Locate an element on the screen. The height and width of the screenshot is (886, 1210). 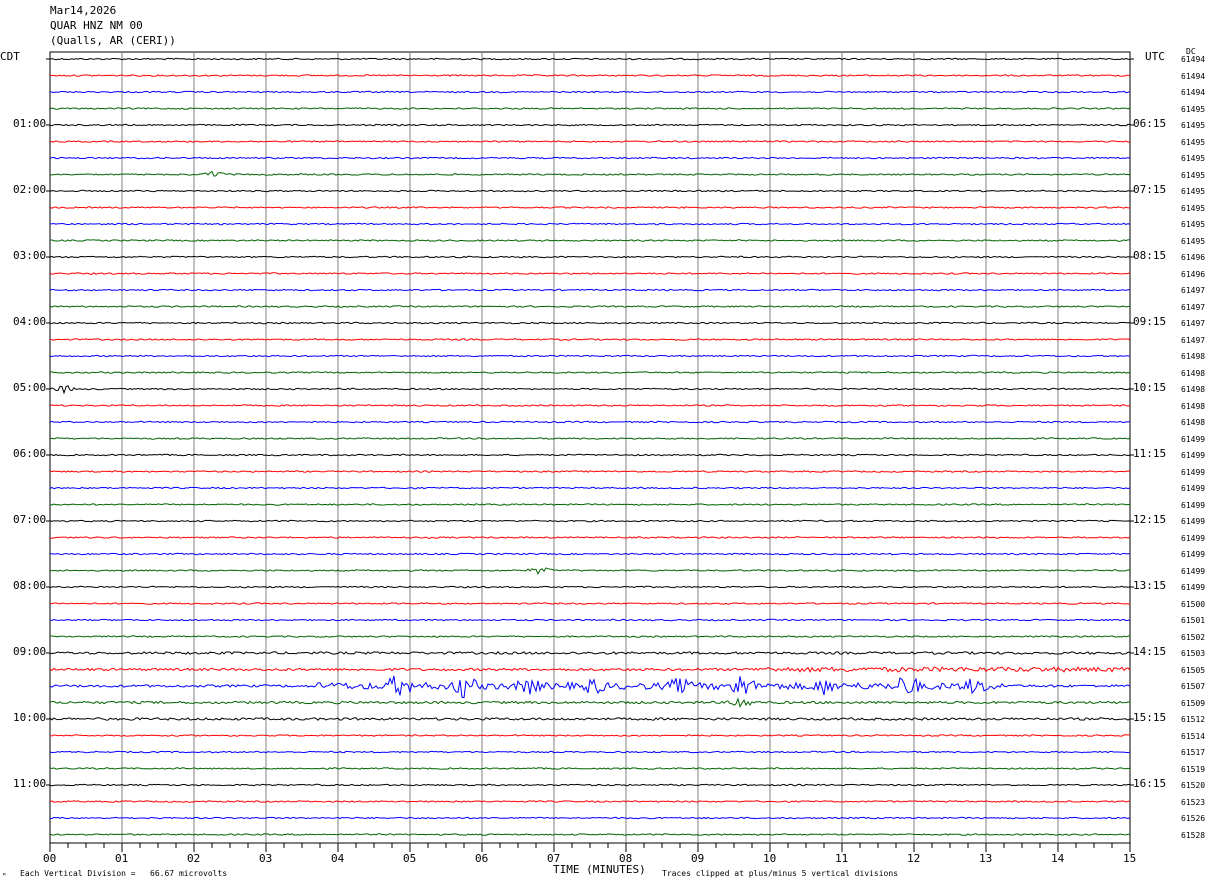
dc-offset-label: 61501 is located at coordinates (1193, 620).